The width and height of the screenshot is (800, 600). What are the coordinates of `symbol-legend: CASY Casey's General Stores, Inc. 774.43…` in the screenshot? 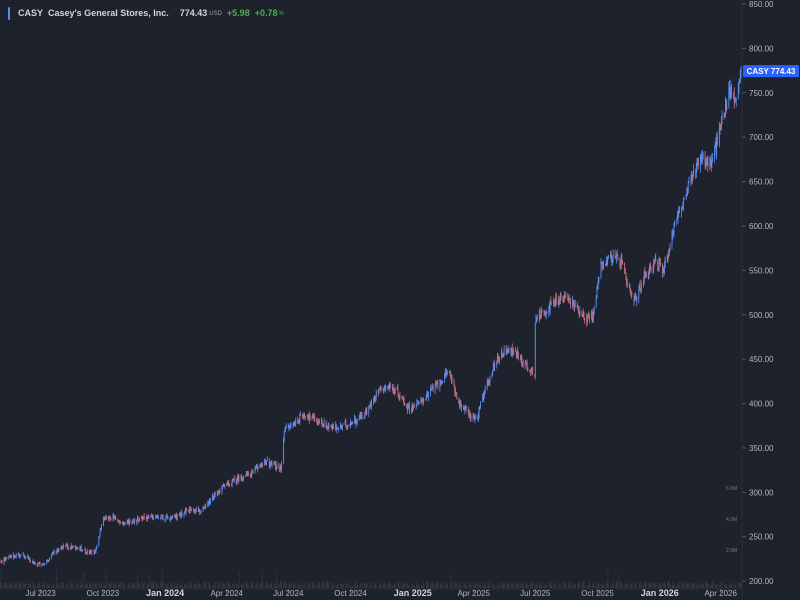 It's located at (146, 13).